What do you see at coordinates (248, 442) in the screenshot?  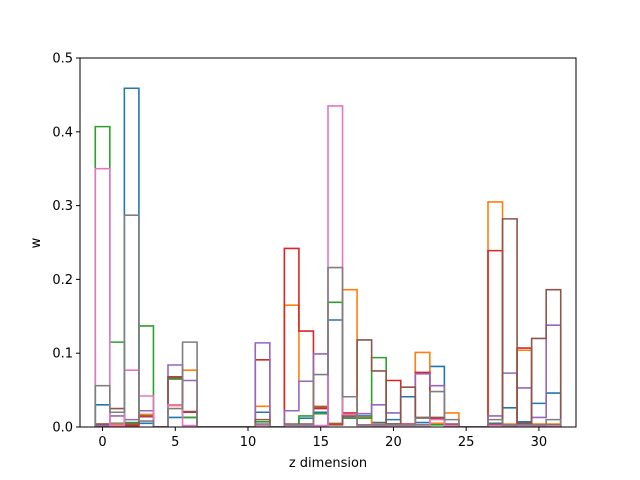 I see `x-tick-label: 10` at bounding box center [248, 442].